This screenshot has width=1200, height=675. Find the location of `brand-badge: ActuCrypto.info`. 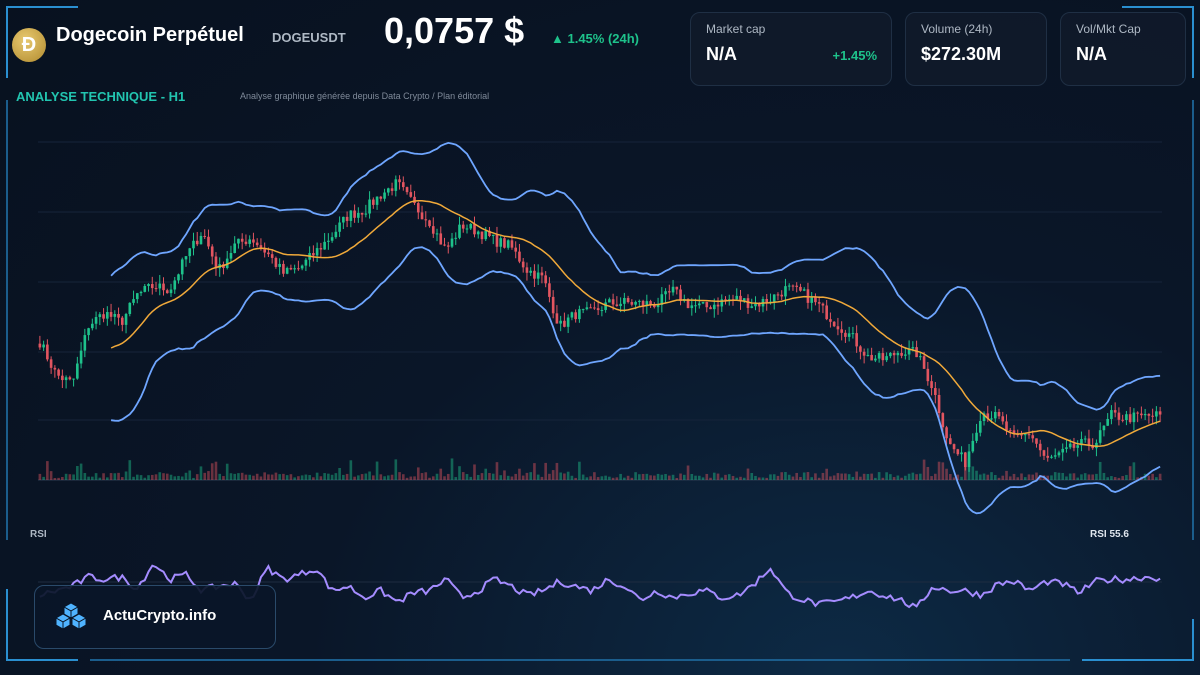

brand-badge: ActuCrypto.info is located at coordinates (155, 617).